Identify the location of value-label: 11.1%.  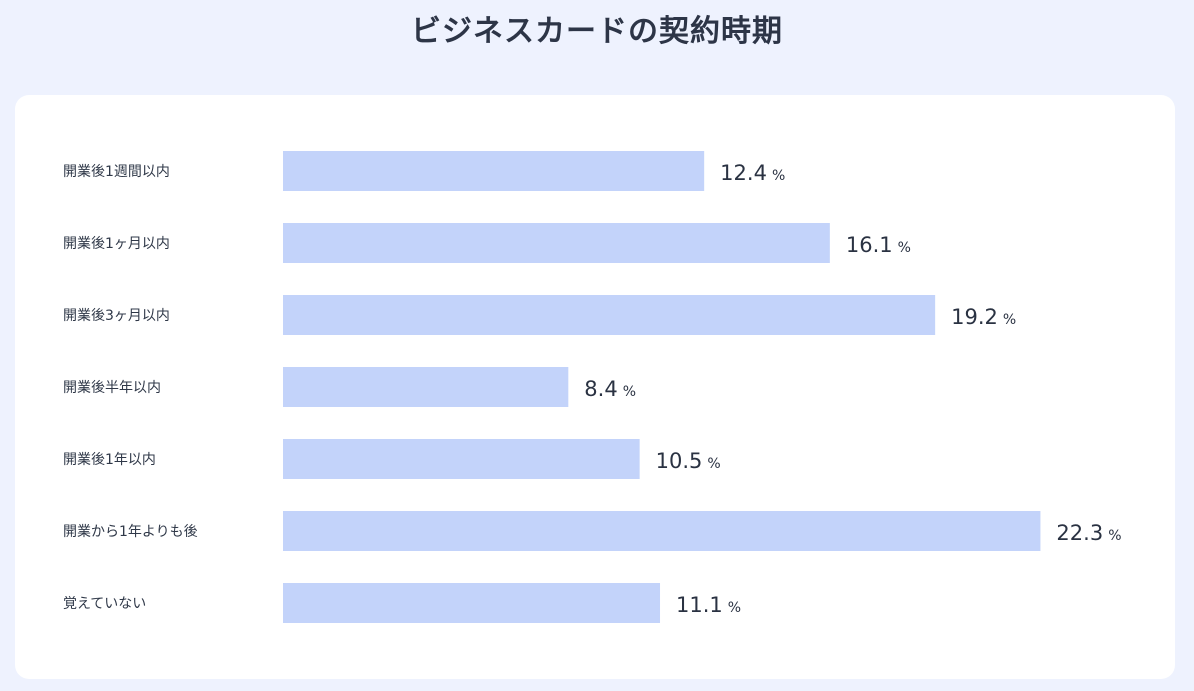
(708, 605).